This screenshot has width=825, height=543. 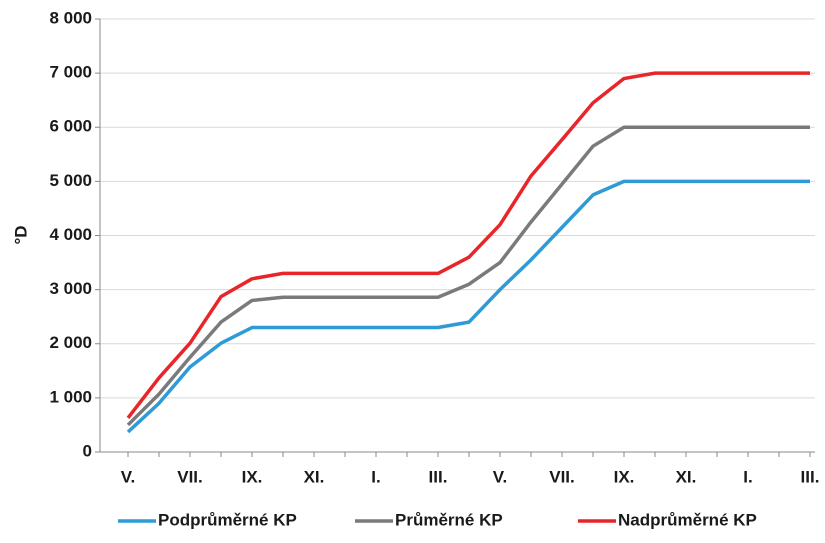 What do you see at coordinates (70, 288) in the screenshot?
I see `y-tick-label: 3 000` at bounding box center [70, 288].